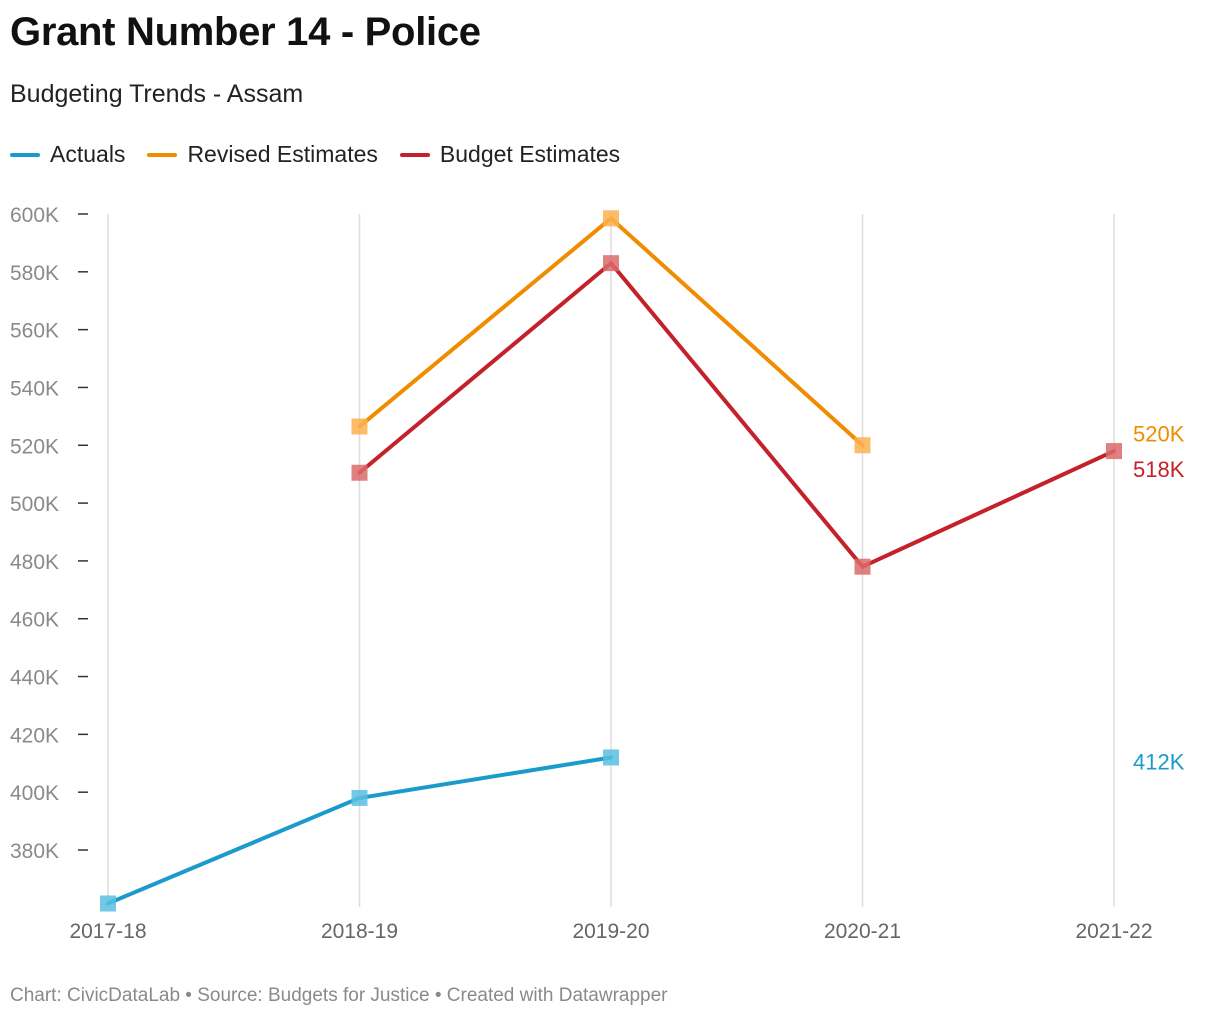 The image size is (1220, 1020). I want to click on legend-swatch-revised-estimates, so click(162, 154).